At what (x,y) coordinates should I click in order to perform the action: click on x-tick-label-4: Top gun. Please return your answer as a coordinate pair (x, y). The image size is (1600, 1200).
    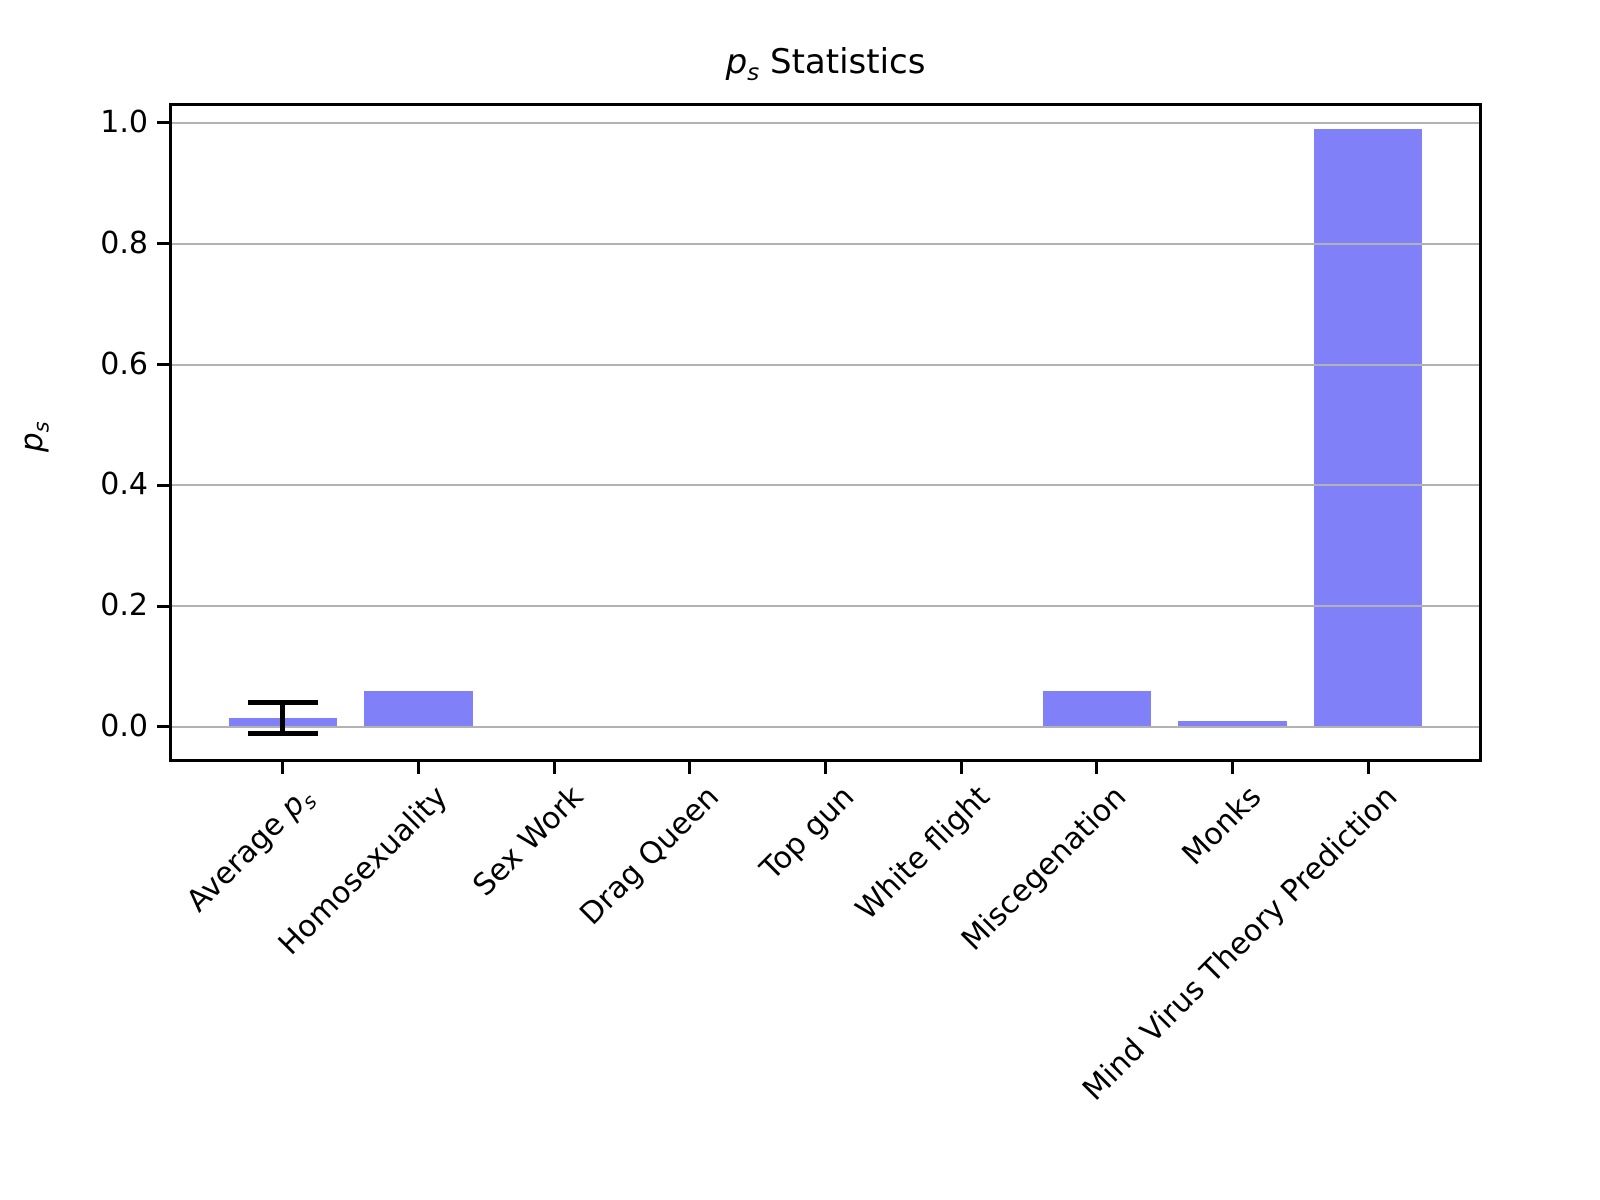
    Looking at the image, I should click on (807, 833).